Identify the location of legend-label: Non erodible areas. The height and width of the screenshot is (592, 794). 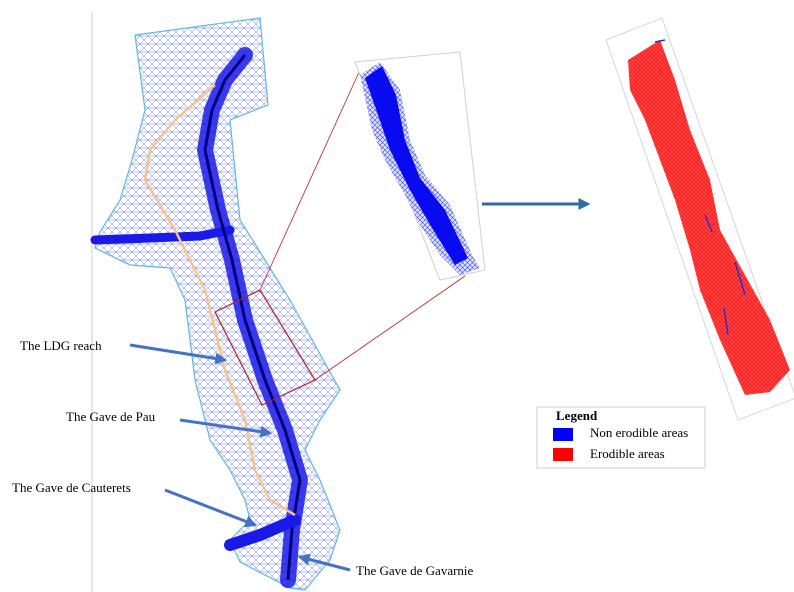
(639, 432).